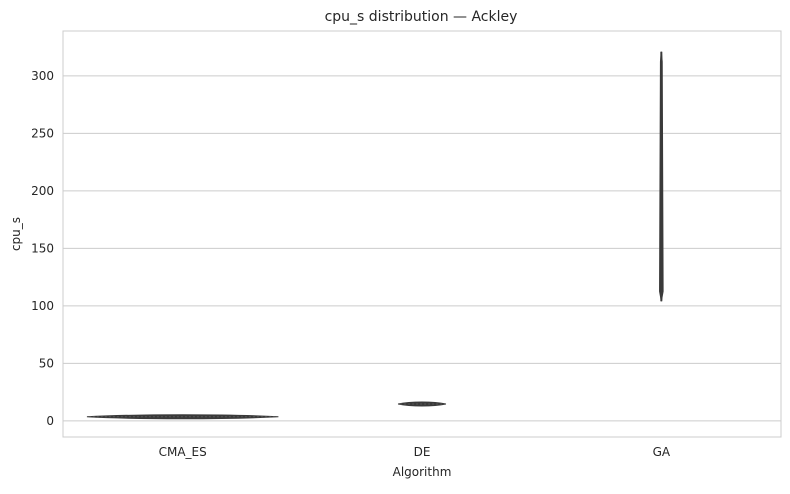  What do you see at coordinates (662, 452) in the screenshot?
I see `x-tick-label: GA` at bounding box center [662, 452].